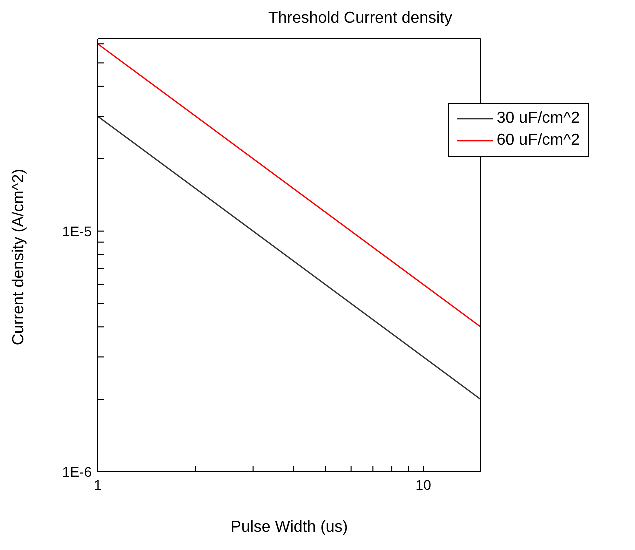 This screenshot has width=635, height=550. What do you see at coordinates (77, 472) in the screenshot?
I see `y-tick-label: 1E-6` at bounding box center [77, 472].